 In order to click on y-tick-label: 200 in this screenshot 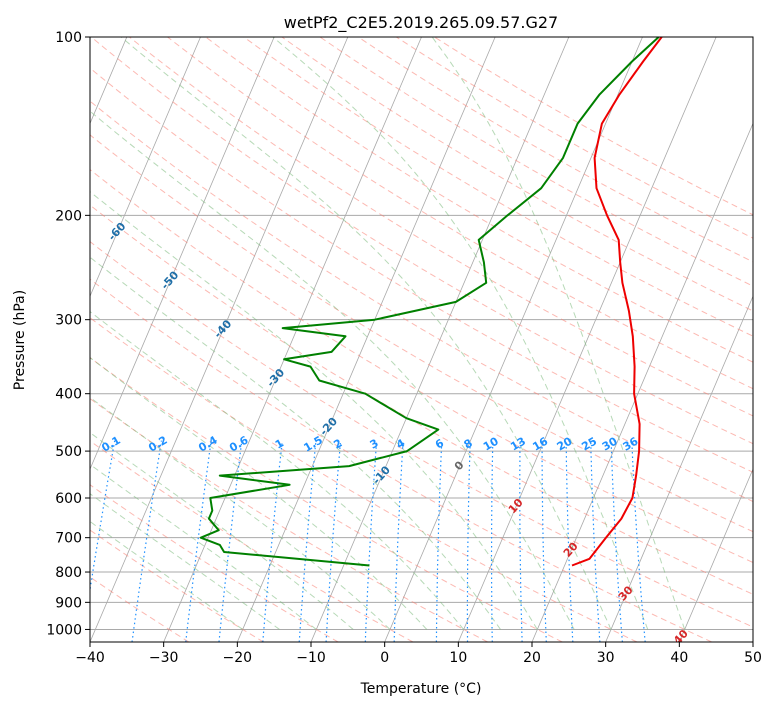, I will do `click(68, 216)`.